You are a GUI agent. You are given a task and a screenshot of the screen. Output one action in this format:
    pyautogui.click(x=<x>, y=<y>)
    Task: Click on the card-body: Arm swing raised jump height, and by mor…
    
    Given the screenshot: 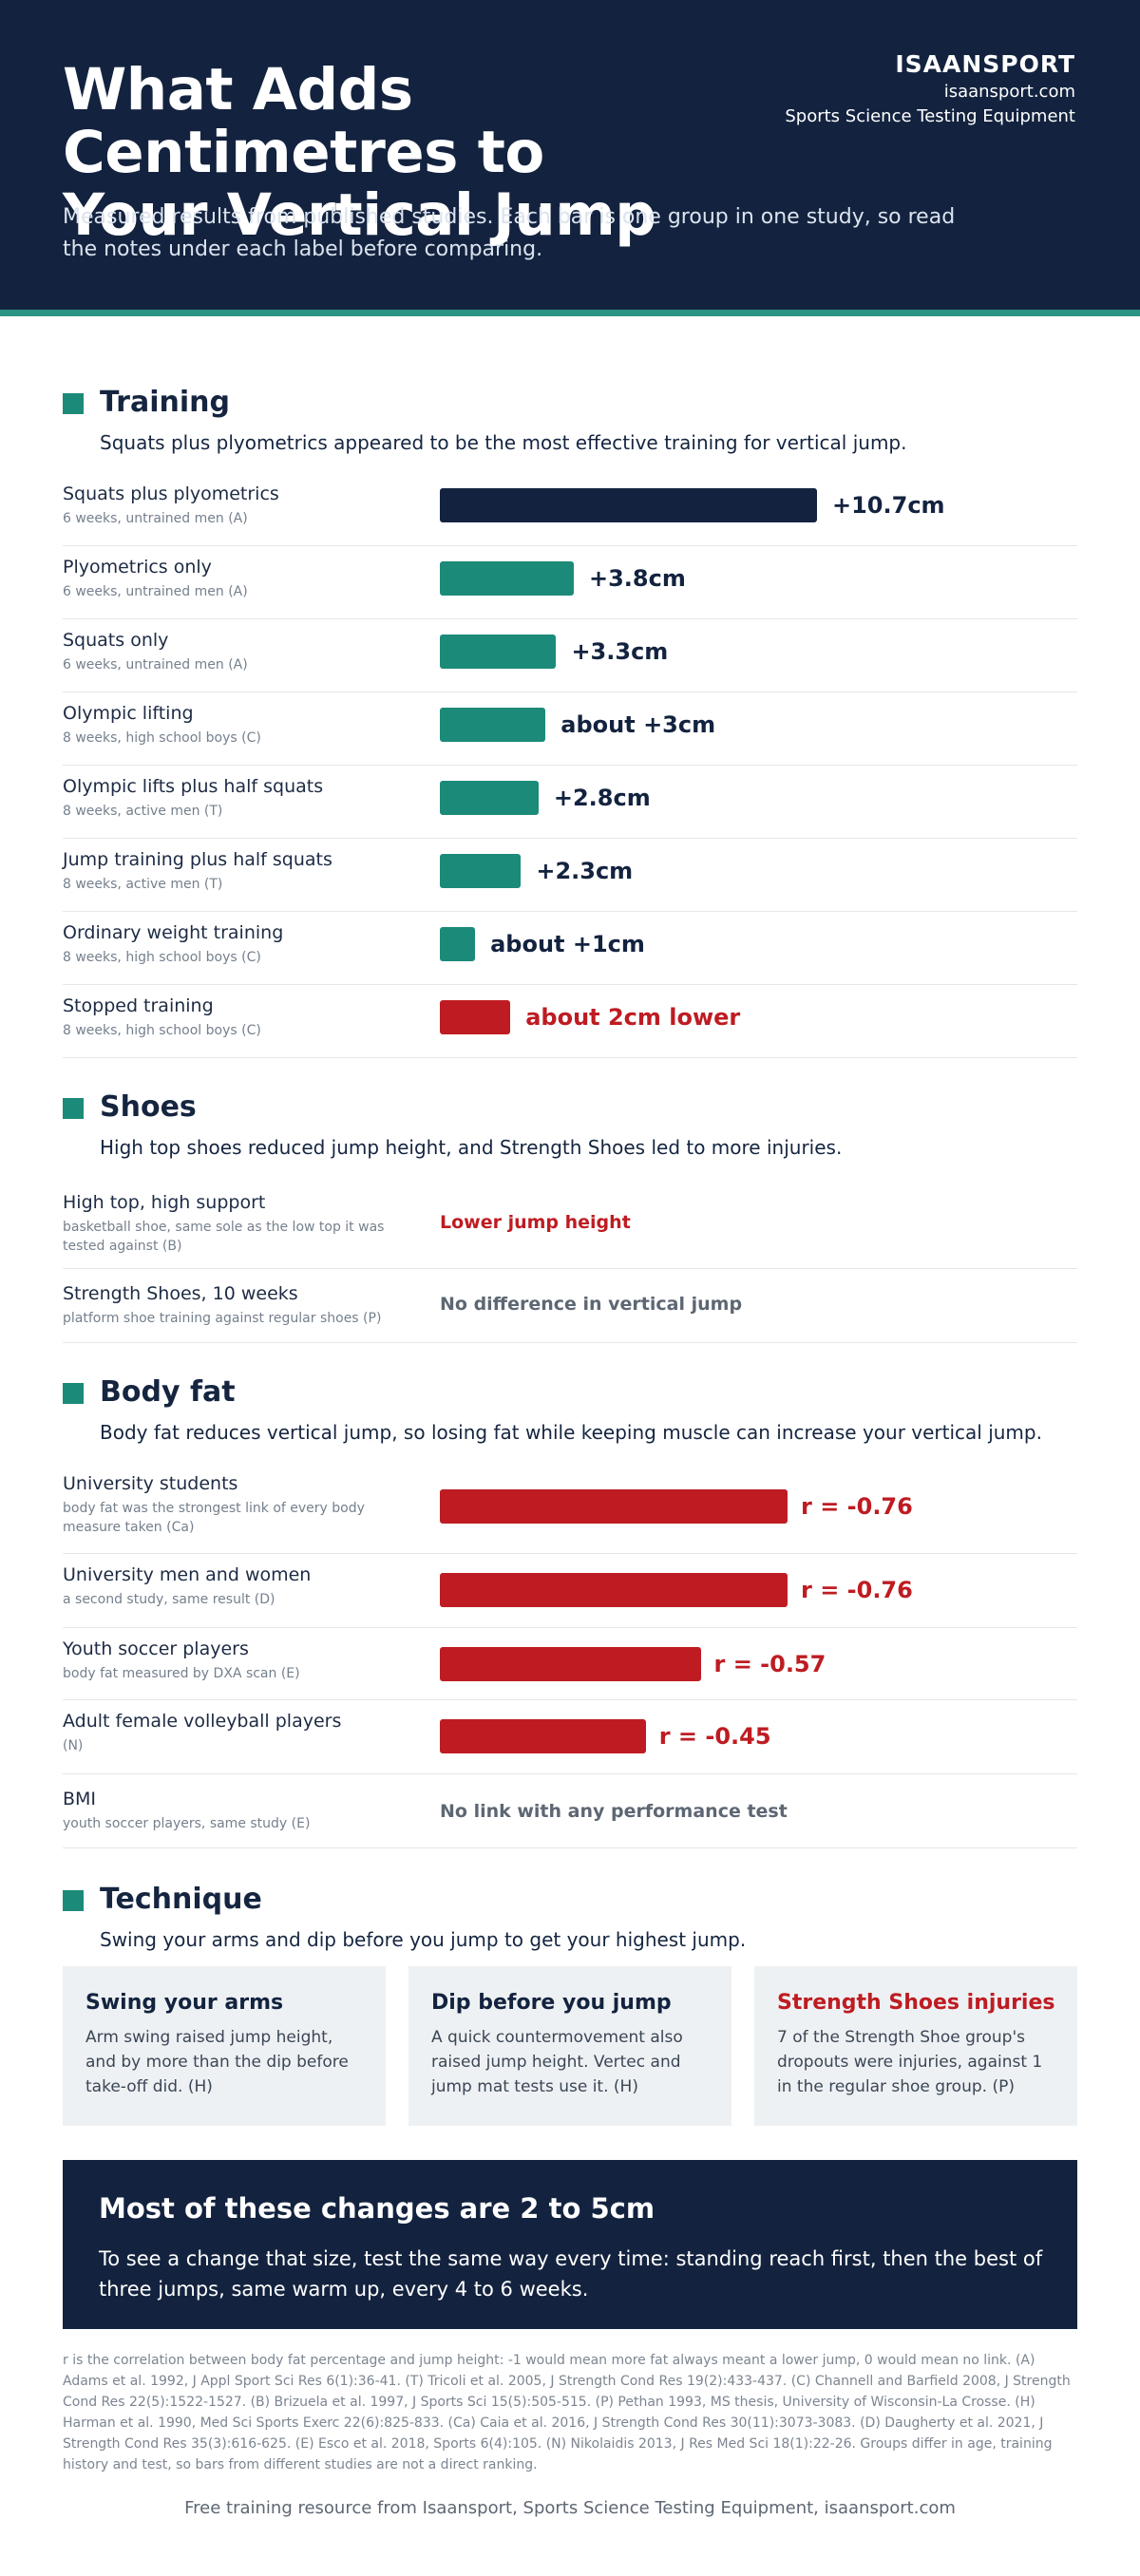 What is the action you would take?
    pyautogui.click(x=217, y=2062)
    